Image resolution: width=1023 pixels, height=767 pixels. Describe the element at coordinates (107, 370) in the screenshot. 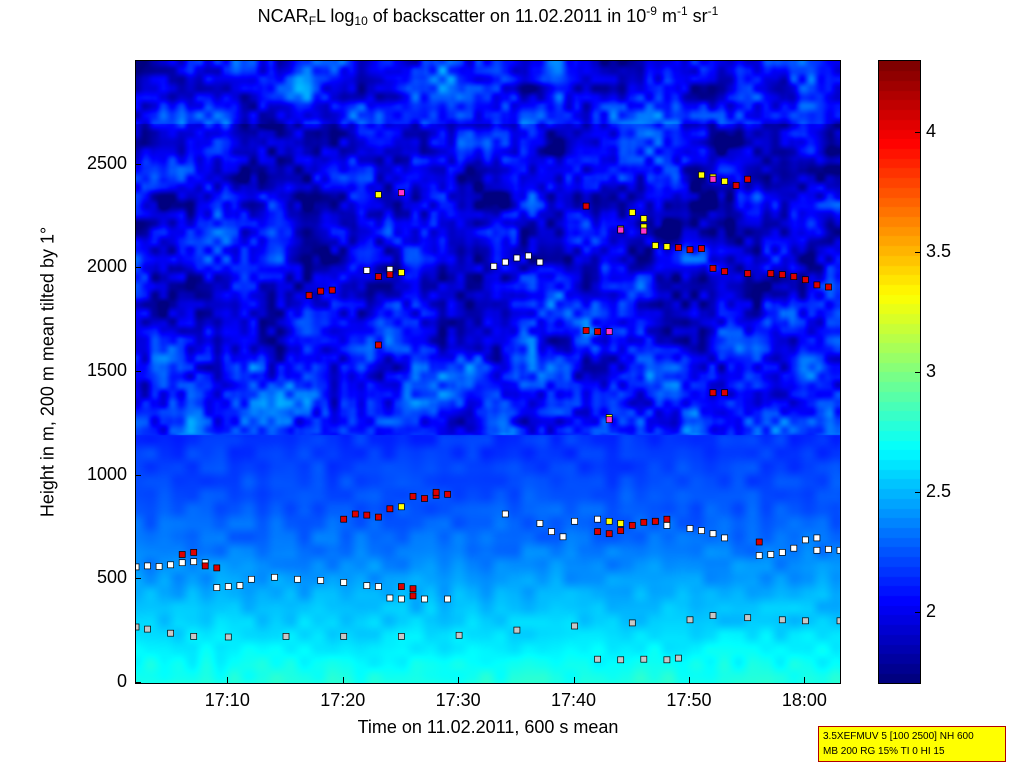

I see `y-tick-label: 1500` at that location.